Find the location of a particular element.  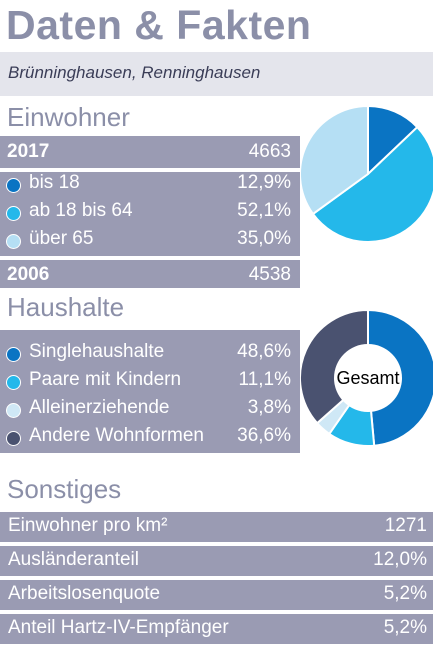

einwohner-separator is located at coordinates (150, 170).